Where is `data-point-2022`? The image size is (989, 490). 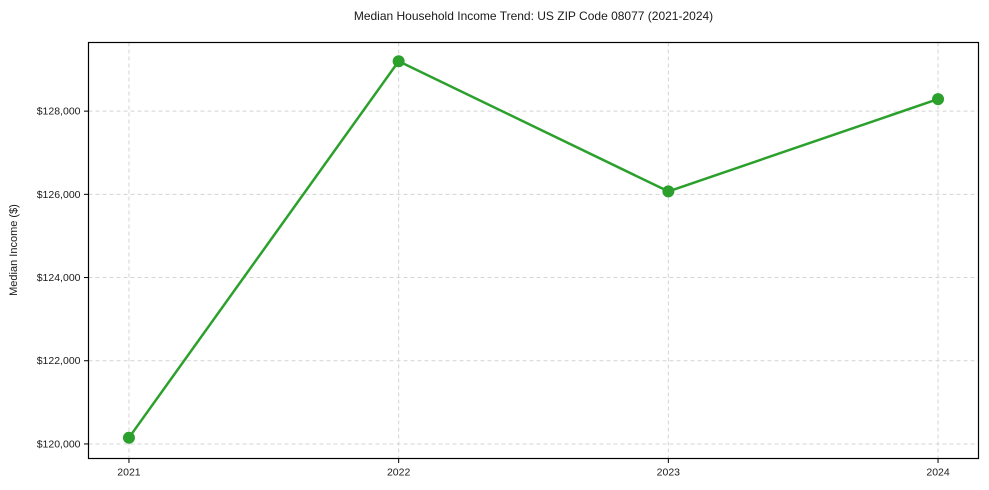 data-point-2022 is located at coordinates (398, 61).